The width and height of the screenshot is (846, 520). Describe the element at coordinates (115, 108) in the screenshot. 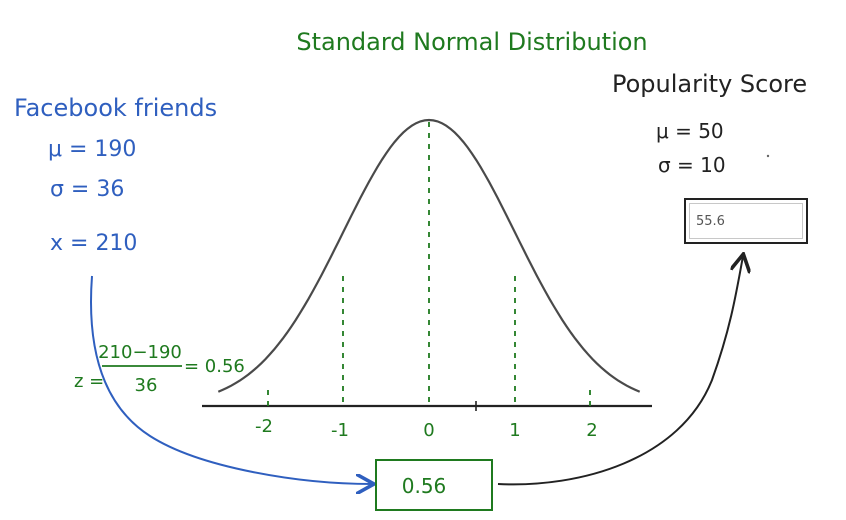

I see `left-heading: Facebook friends` at that location.